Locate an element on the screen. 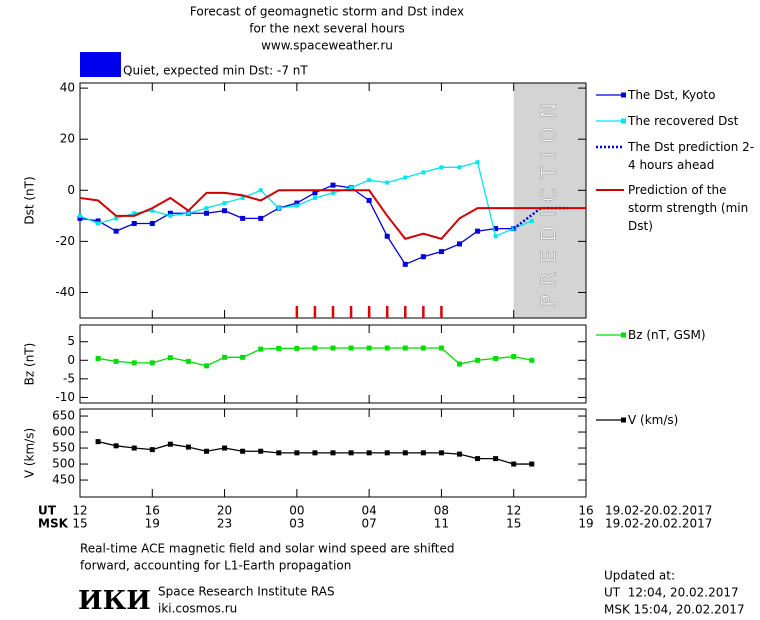 This screenshot has height=620, width=760. status-box is located at coordinates (100, 64).